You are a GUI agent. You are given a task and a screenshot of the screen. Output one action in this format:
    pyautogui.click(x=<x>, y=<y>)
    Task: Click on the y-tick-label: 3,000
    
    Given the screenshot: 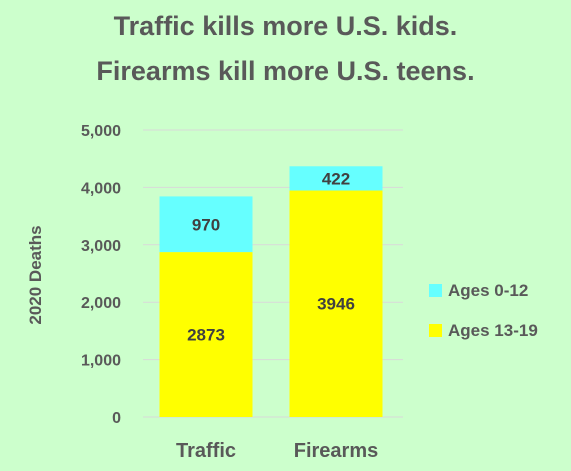 What is the action you would take?
    pyautogui.click(x=101, y=246)
    